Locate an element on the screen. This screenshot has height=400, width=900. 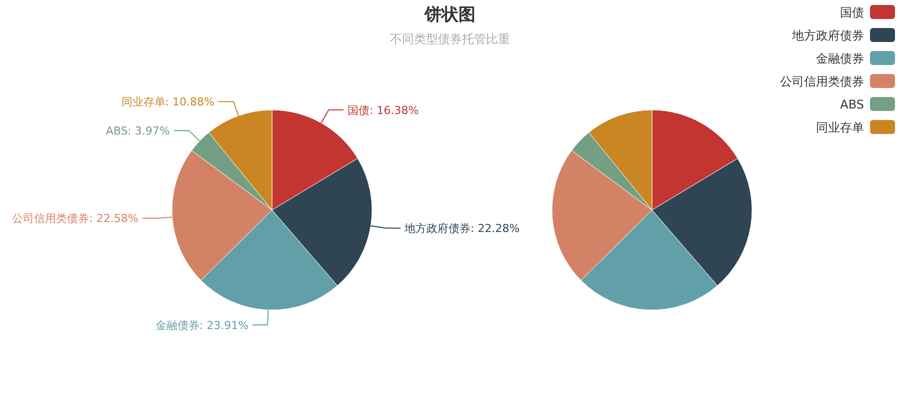
legend-label: 国债 is located at coordinates (852, 13).